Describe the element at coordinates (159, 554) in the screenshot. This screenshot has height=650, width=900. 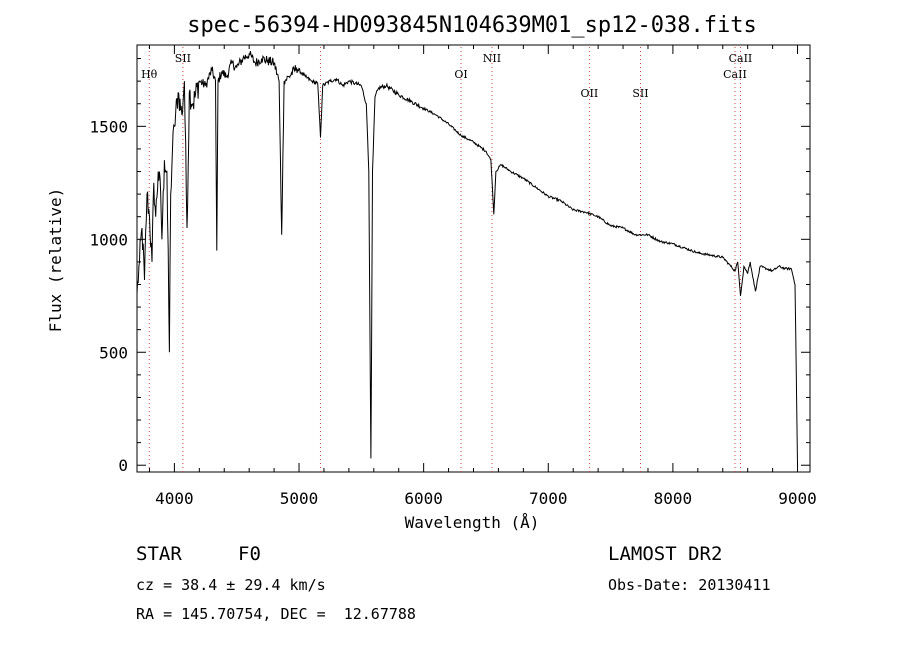
I see `object-class: STAR` at that location.